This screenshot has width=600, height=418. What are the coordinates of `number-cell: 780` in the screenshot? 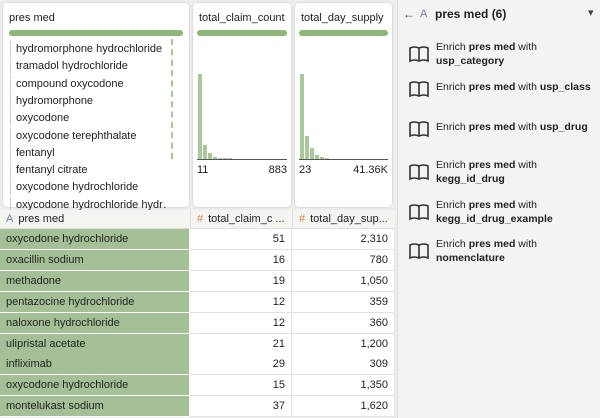 It's located at (343, 260).